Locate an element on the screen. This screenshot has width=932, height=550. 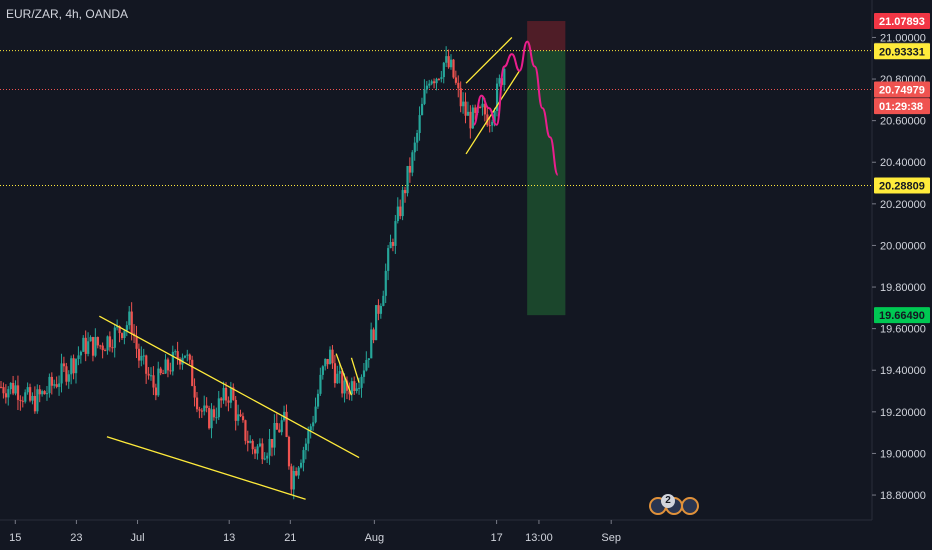
event-badges: 2 is located at coordinates (675, 507).